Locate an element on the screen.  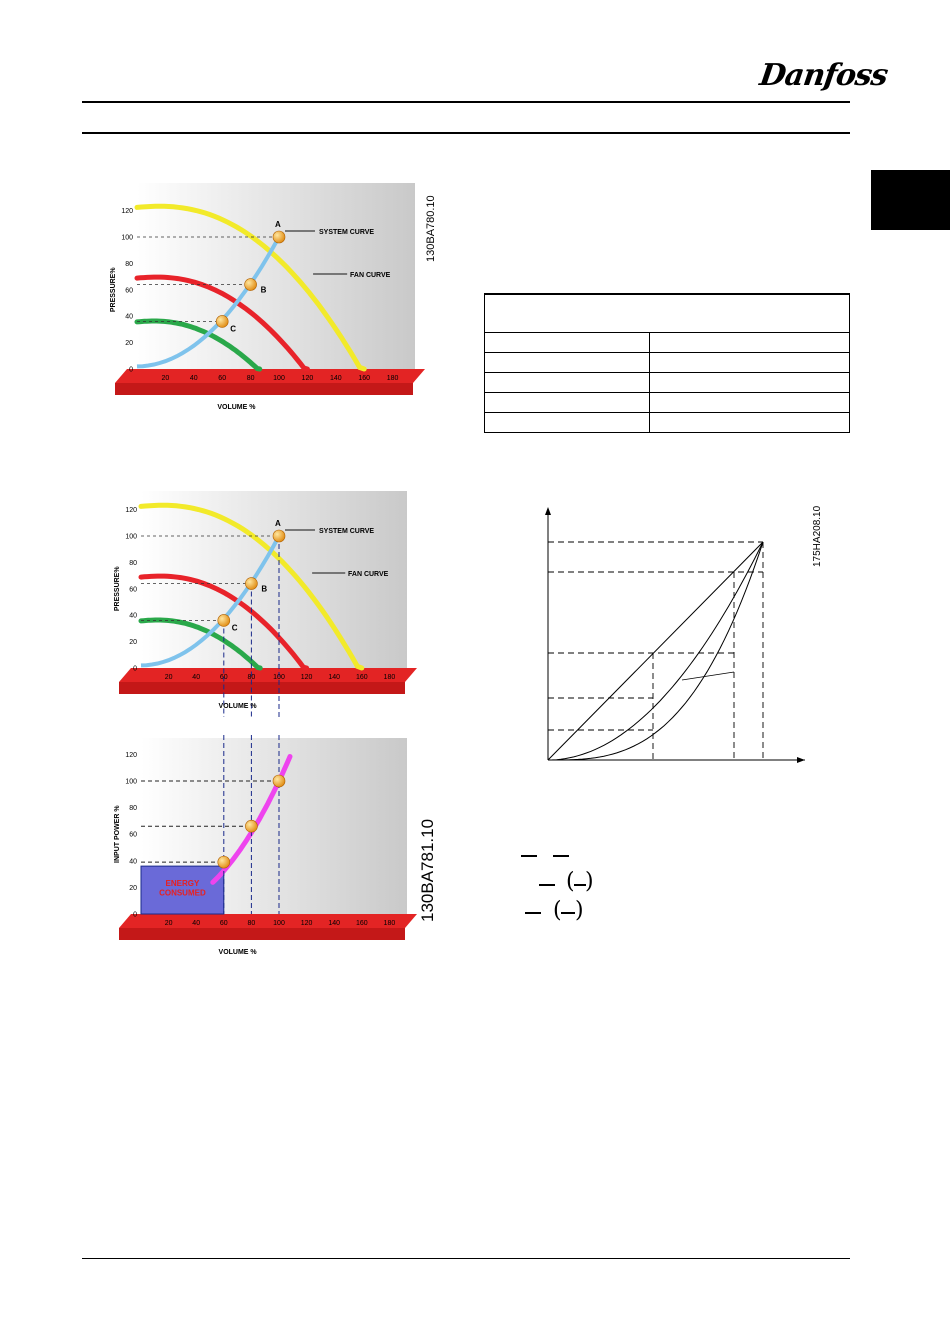
point-label: C is located at coordinates (235, 627).